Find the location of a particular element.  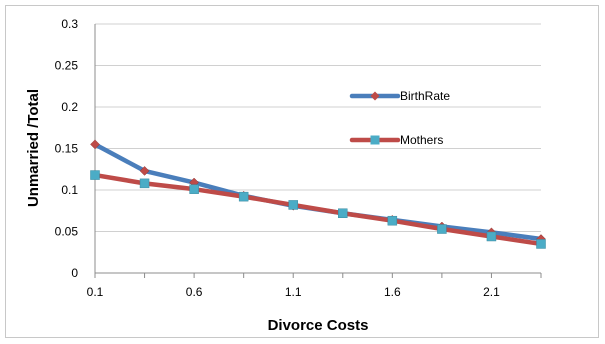

x-tick-label: 1.6 is located at coordinates (392, 292).